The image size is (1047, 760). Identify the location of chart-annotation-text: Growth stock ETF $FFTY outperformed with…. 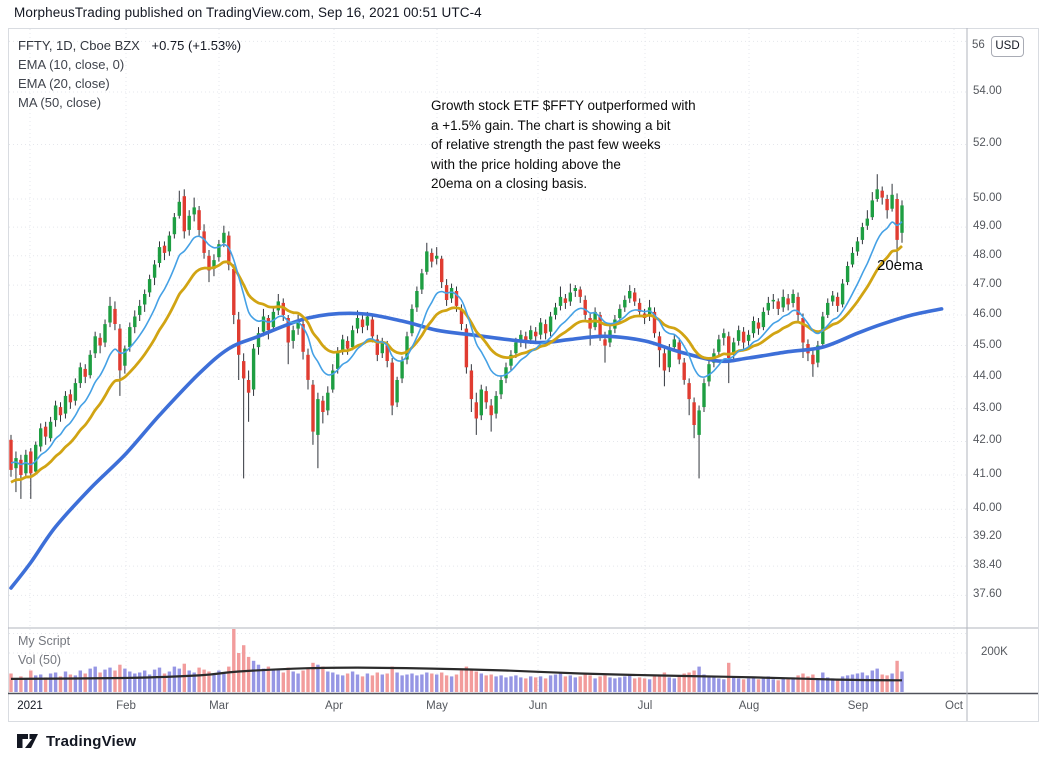
(563, 145).